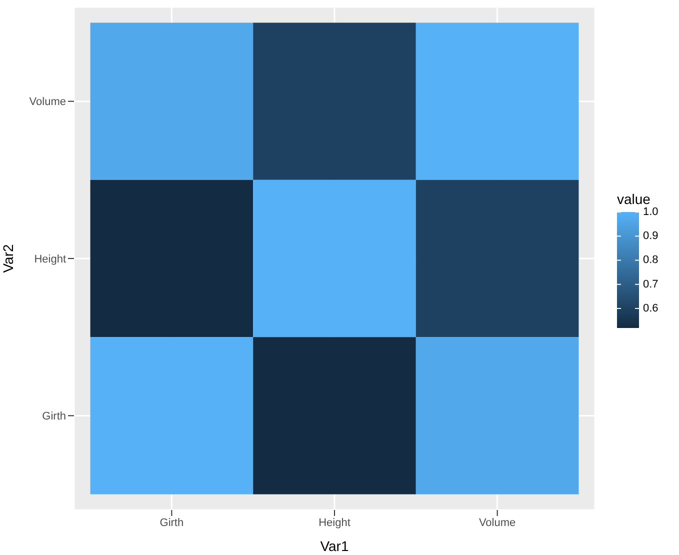  Describe the element at coordinates (54, 416) in the screenshot. I see `y-tick-label: Girth` at that location.